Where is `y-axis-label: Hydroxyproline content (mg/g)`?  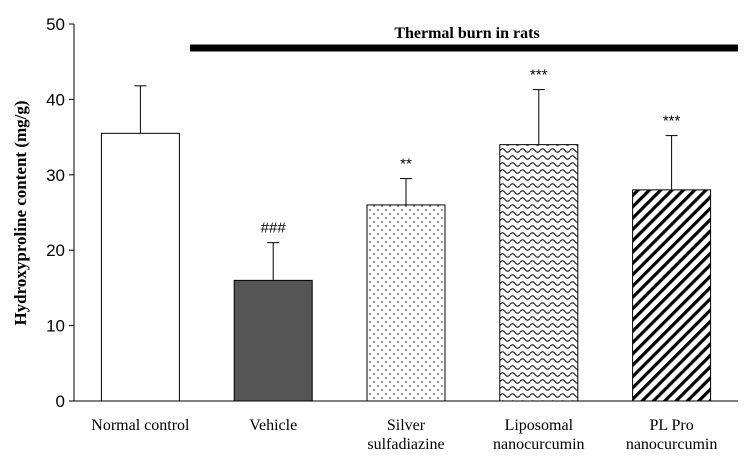 y-axis-label: Hydroxyproline content (mg/g) is located at coordinates (20, 212).